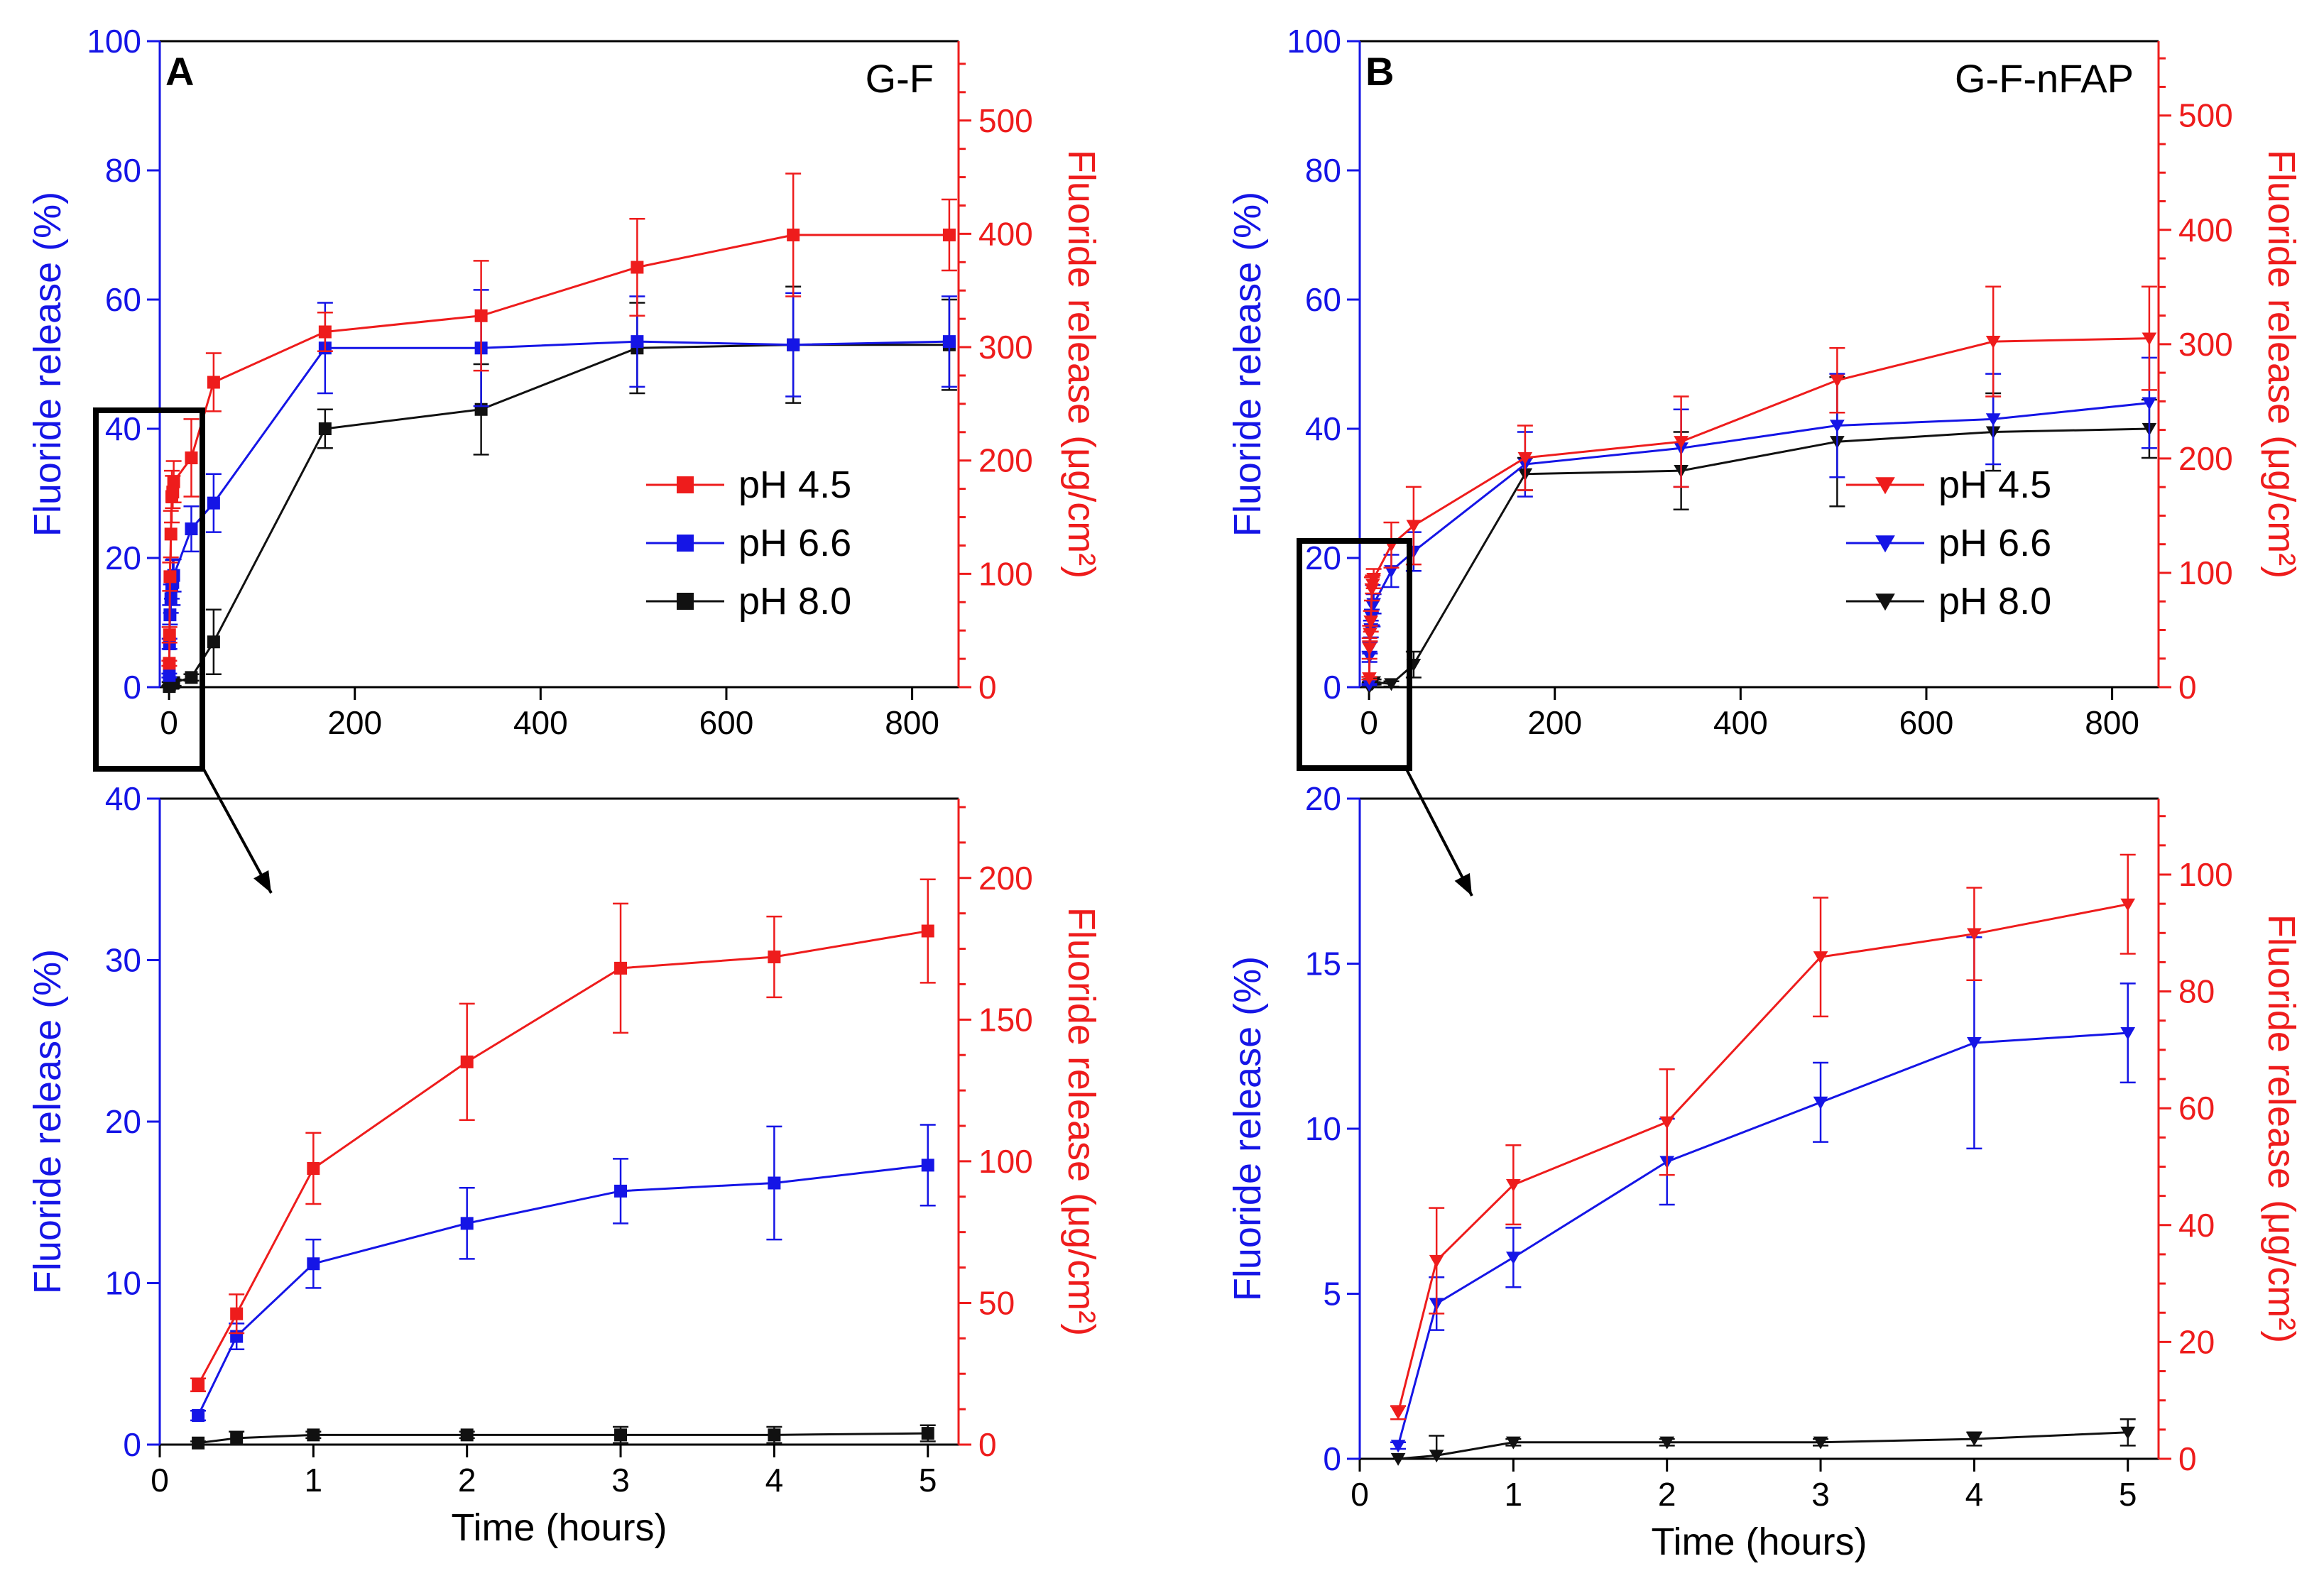 The height and width of the screenshot is (1588, 2324). I want to click on legend-item: pH 4.5, so click(748, 485).